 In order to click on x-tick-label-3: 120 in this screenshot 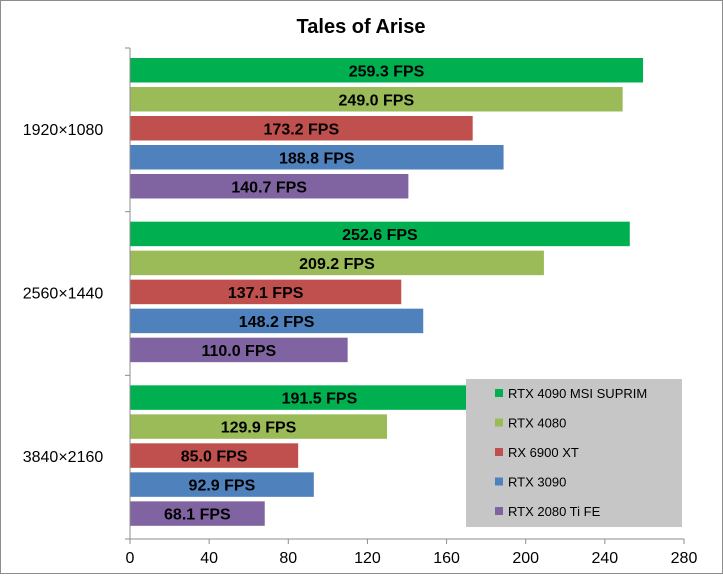, I will do `click(367, 558)`.